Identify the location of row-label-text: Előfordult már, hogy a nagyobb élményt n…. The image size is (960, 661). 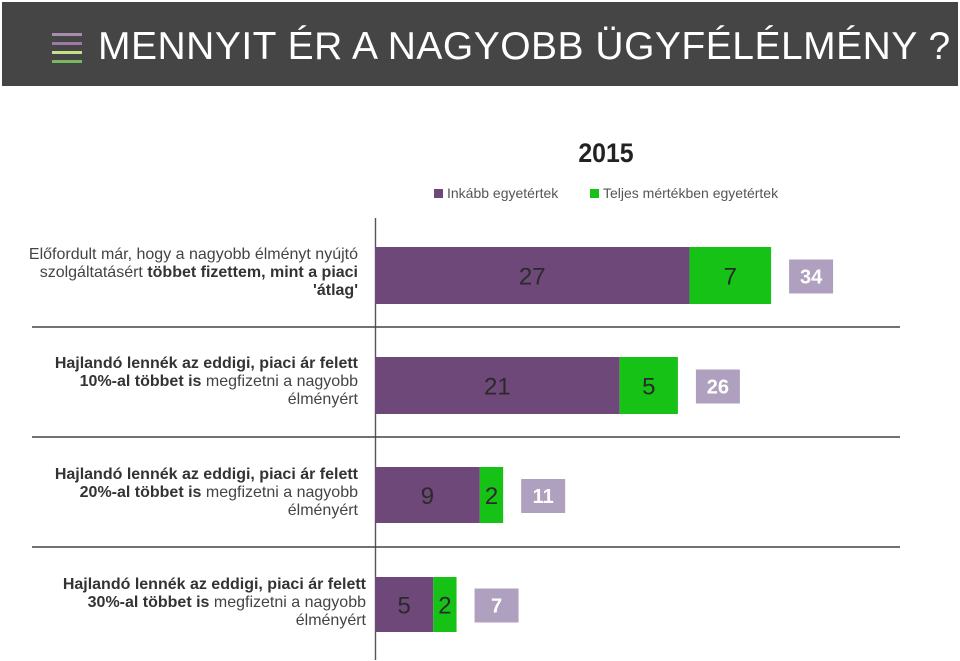
(193, 263).